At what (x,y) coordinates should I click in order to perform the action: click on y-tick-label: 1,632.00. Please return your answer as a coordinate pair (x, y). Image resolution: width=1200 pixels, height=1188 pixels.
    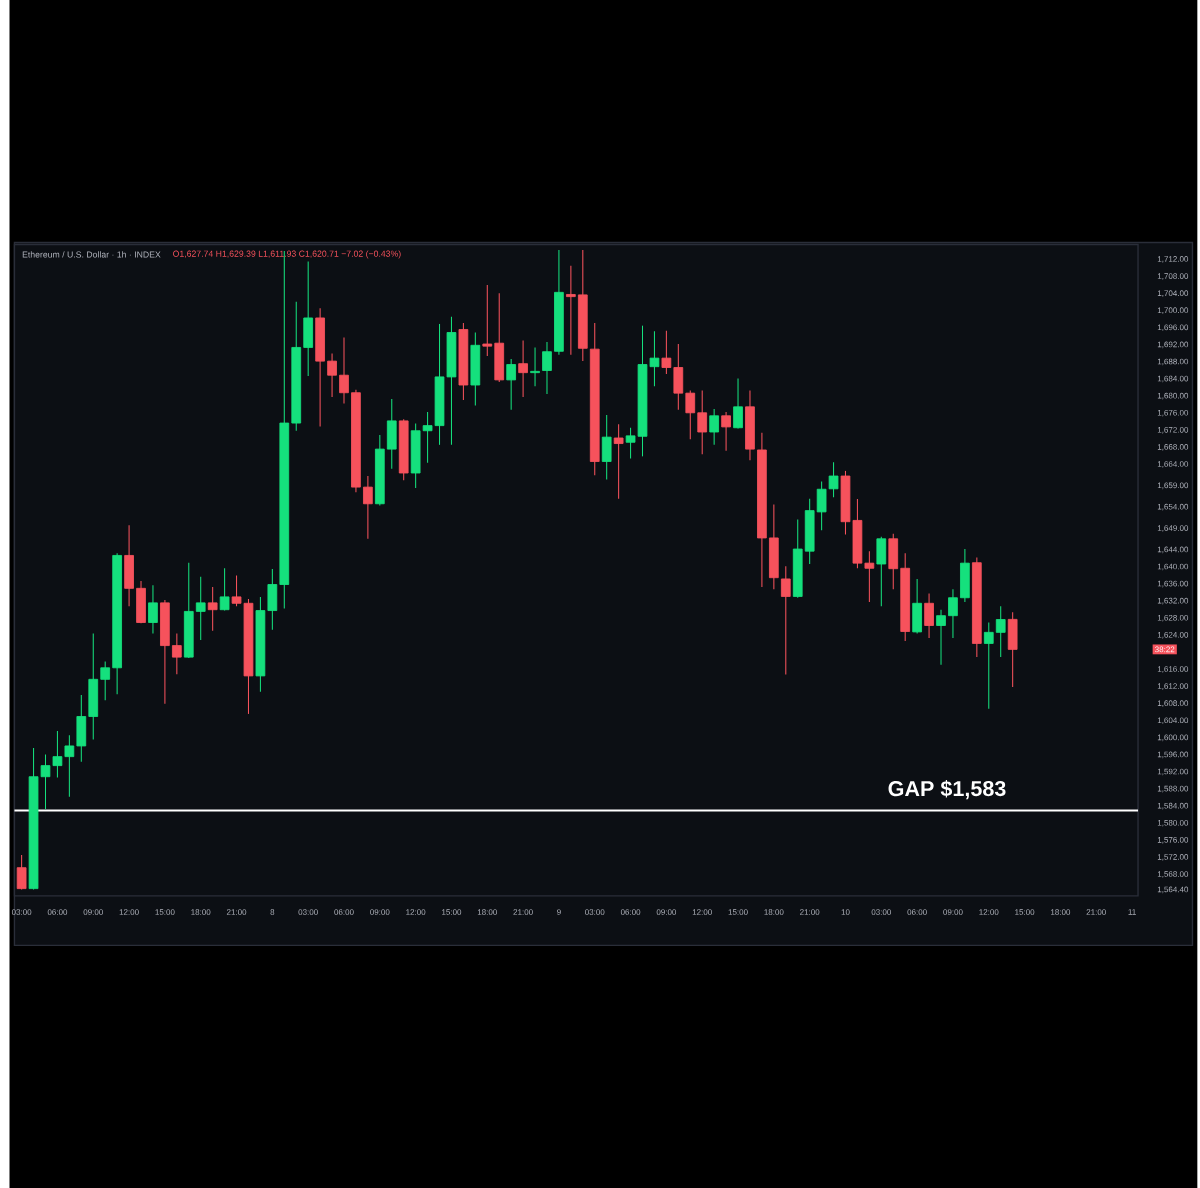
    Looking at the image, I should click on (1173, 601).